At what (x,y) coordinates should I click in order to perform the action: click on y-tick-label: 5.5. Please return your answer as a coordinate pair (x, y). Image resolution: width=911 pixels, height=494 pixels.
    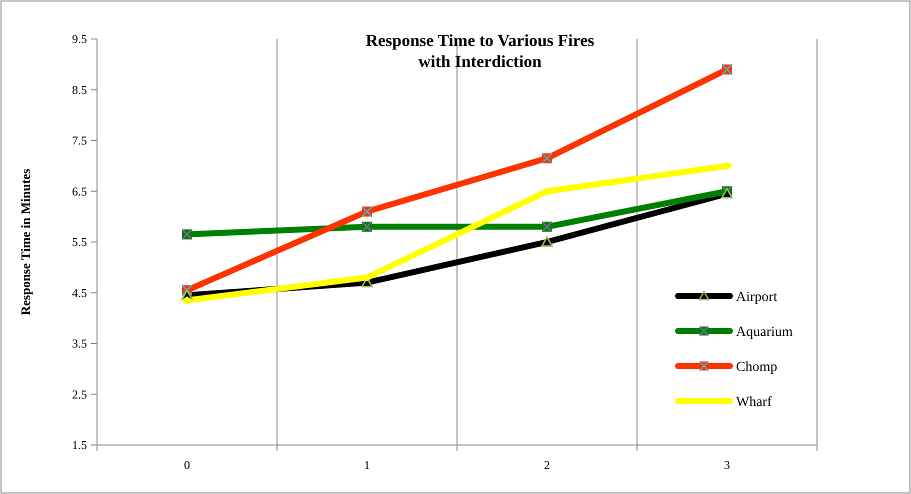
    Looking at the image, I should click on (79, 242).